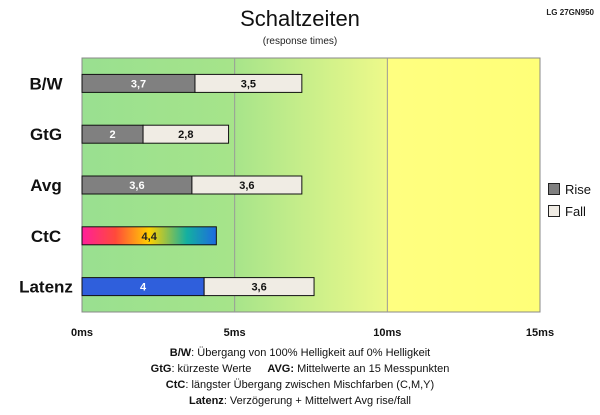 The height and width of the screenshot is (415, 600). Describe the element at coordinates (211, 369) in the screenshot. I see `footnote-gtg-text: : kürzeste Werte` at that location.